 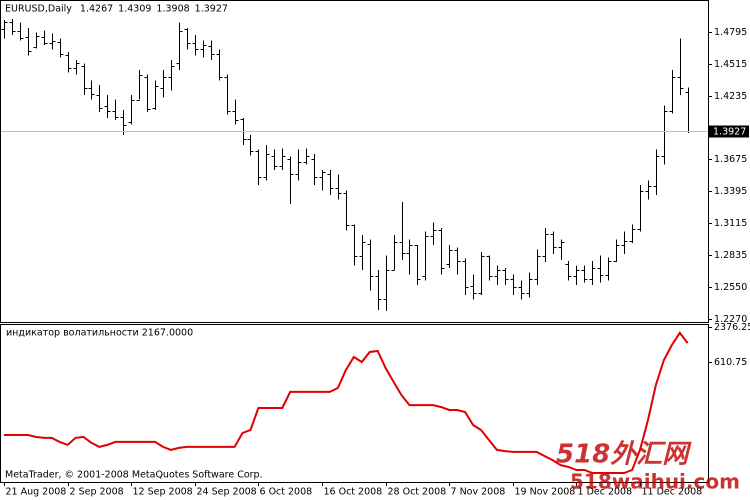 What do you see at coordinates (545, 492) in the screenshot?
I see `x-tick-label: 19 Nov 2008` at bounding box center [545, 492].